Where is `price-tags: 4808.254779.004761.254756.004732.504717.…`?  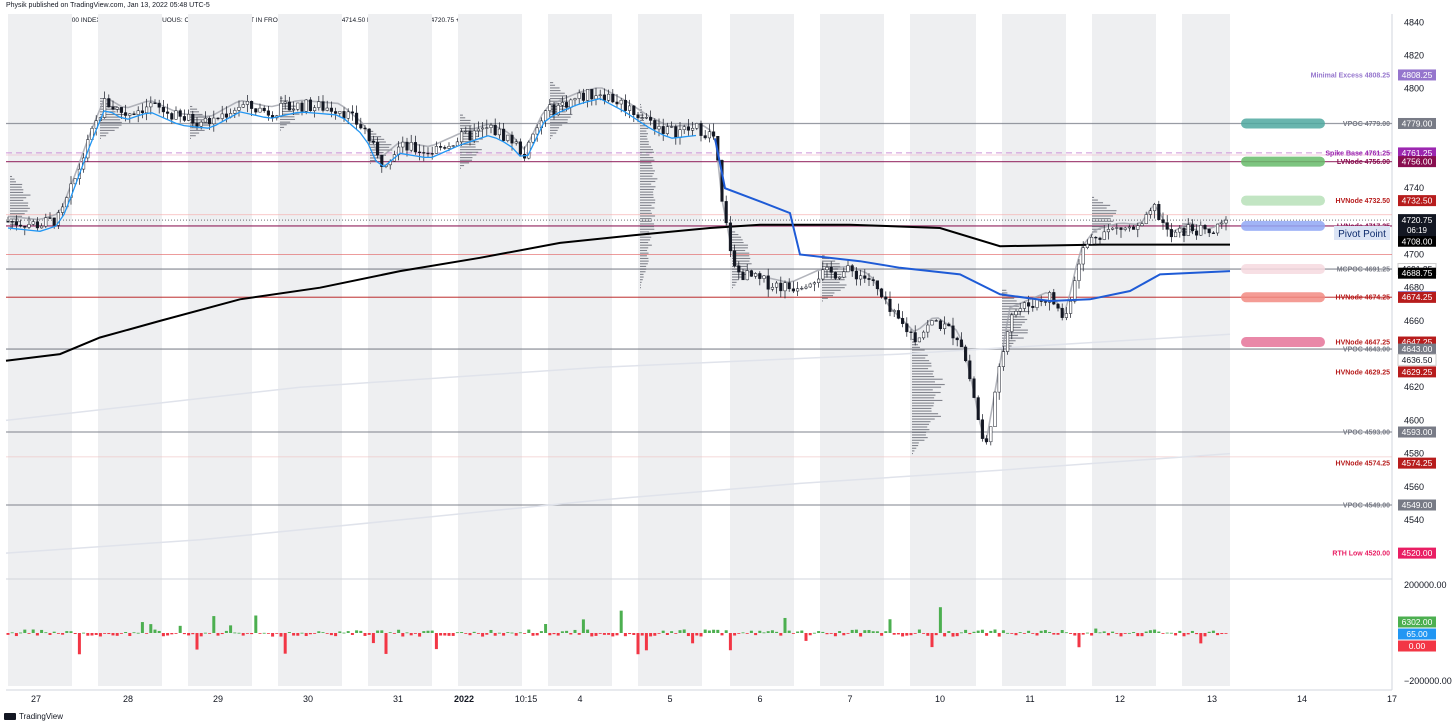 price-tags: 4808.254779.004761.254756.004732.504717.… is located at coordinates (1417, 360).